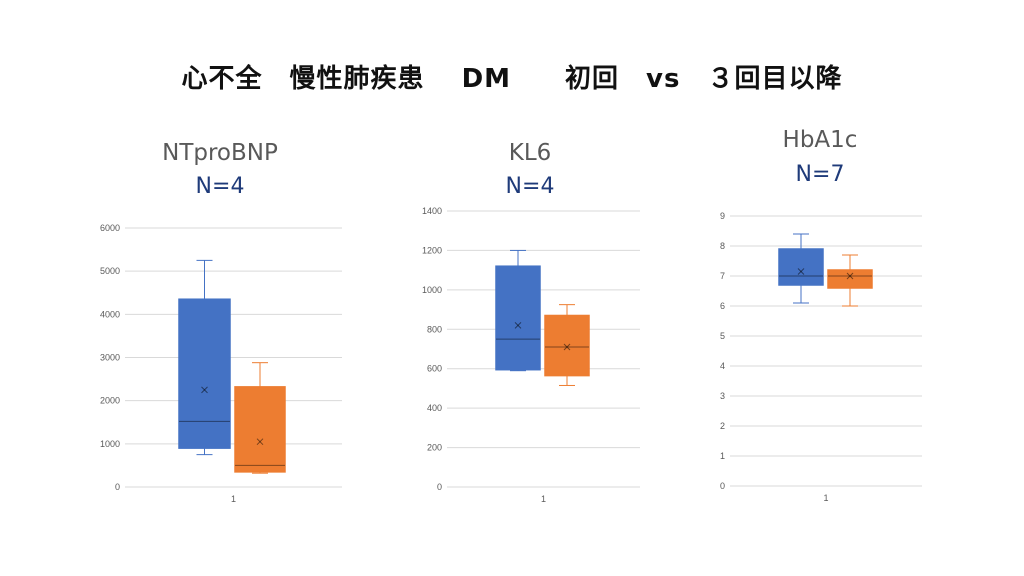 Image resolution: width=1024 pixels, height=576 pixels. What do you see at coordinates (530, 186) in the screenshot?
I see `chart-n-kl6: N=4` at bounding box center [530, 186].